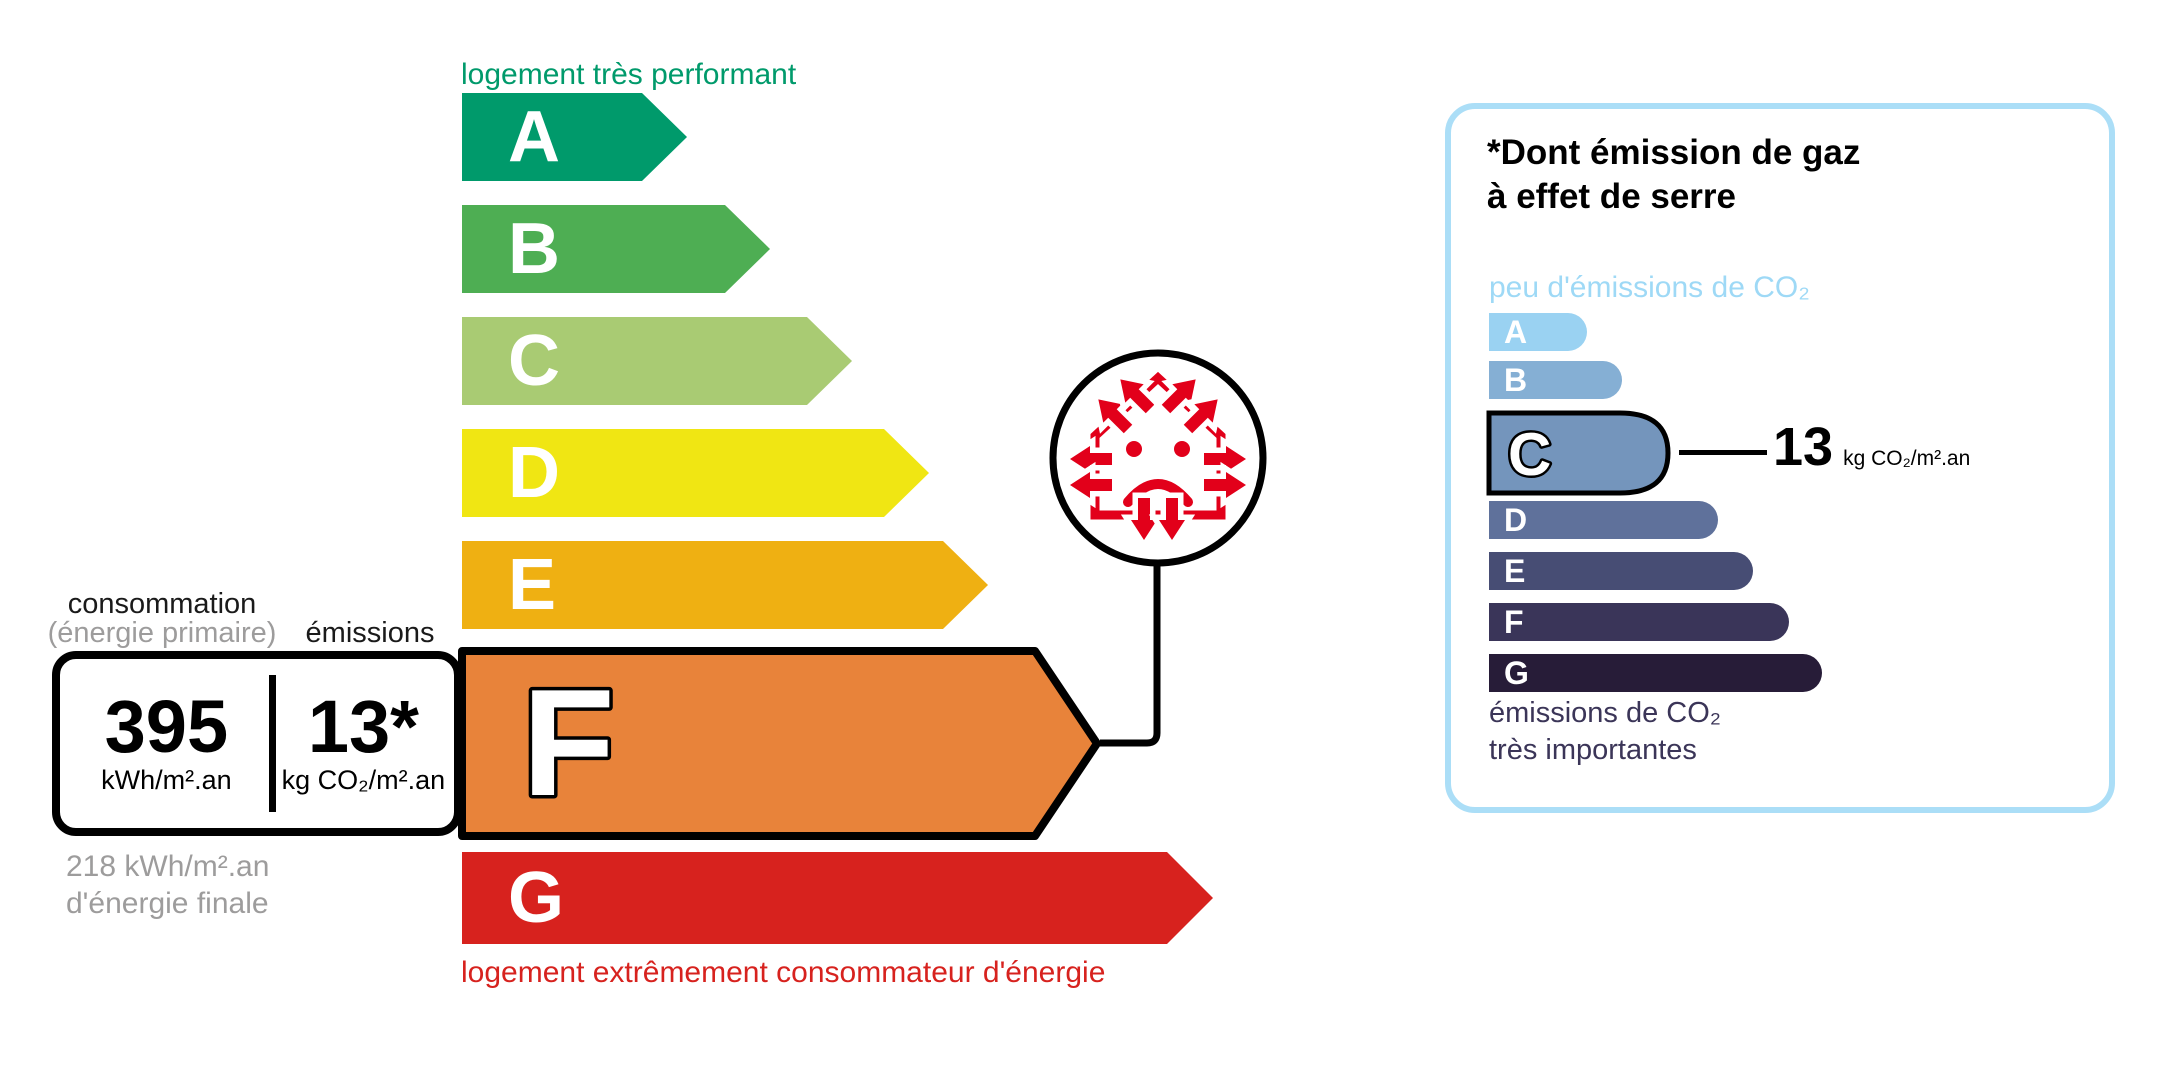 The height and width of the screenshot is (1079, 2169). What do you see at coordinates (1516, 332) in the screenshot?
I see `co2-class-a-letter: A` at bounding box center [1516, 332].